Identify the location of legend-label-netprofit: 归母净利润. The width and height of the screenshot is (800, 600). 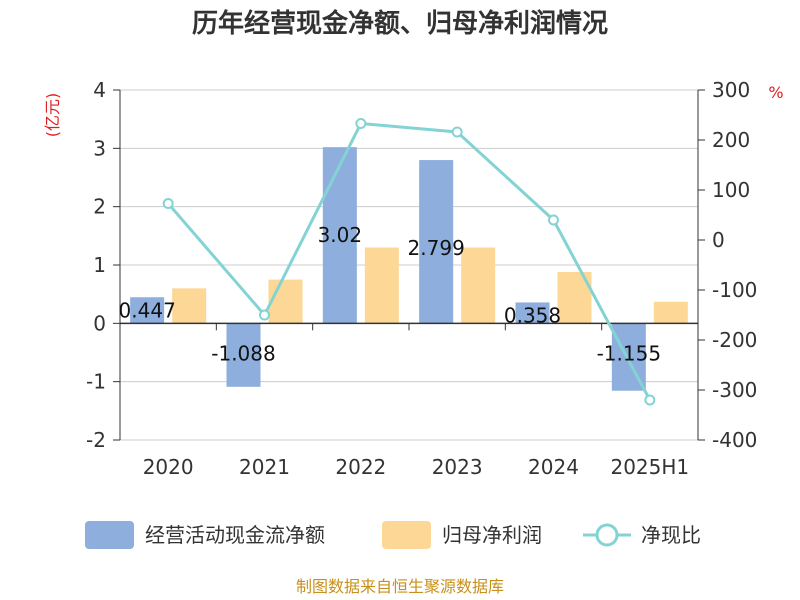
(492, 535).